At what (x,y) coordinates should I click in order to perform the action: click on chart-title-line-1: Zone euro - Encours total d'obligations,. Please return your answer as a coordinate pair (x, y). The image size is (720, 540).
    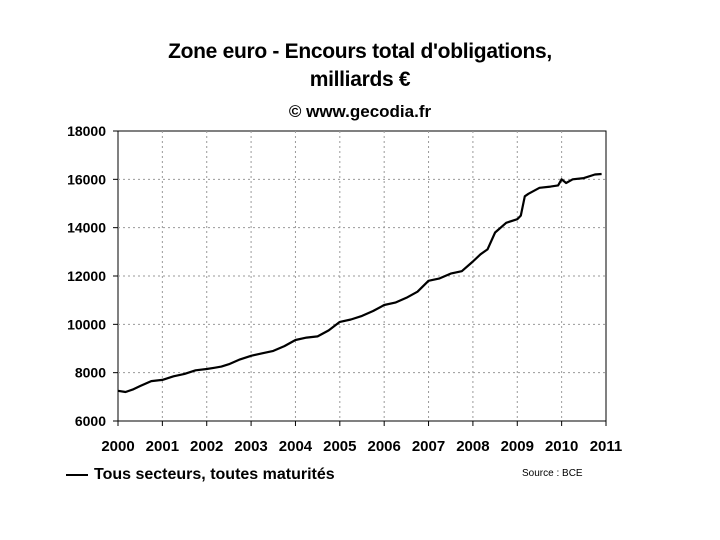
    Looking at the image, I should click on (360, 51).